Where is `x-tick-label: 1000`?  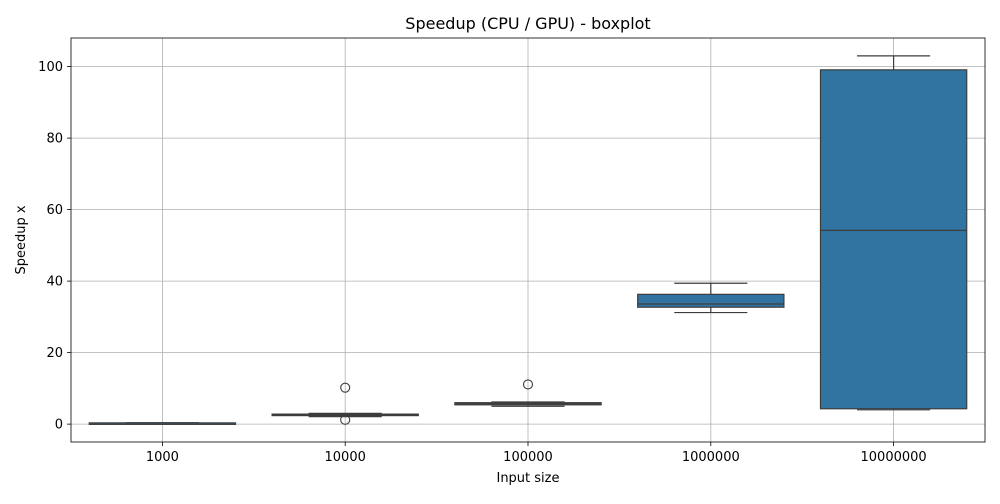
x-tick-label: 1000 is located at coordinates (162, 457).